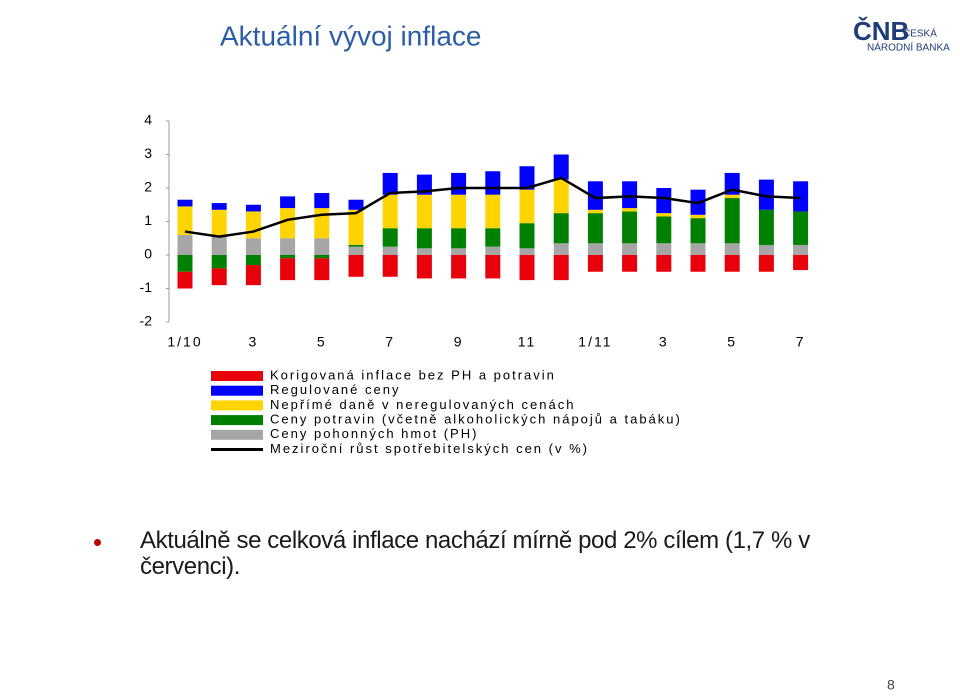  Describe the element at coordinates (413, 374) in the screenshot. I see `legend-label: Korigovaná inflace bez PH a potravin` at that location.